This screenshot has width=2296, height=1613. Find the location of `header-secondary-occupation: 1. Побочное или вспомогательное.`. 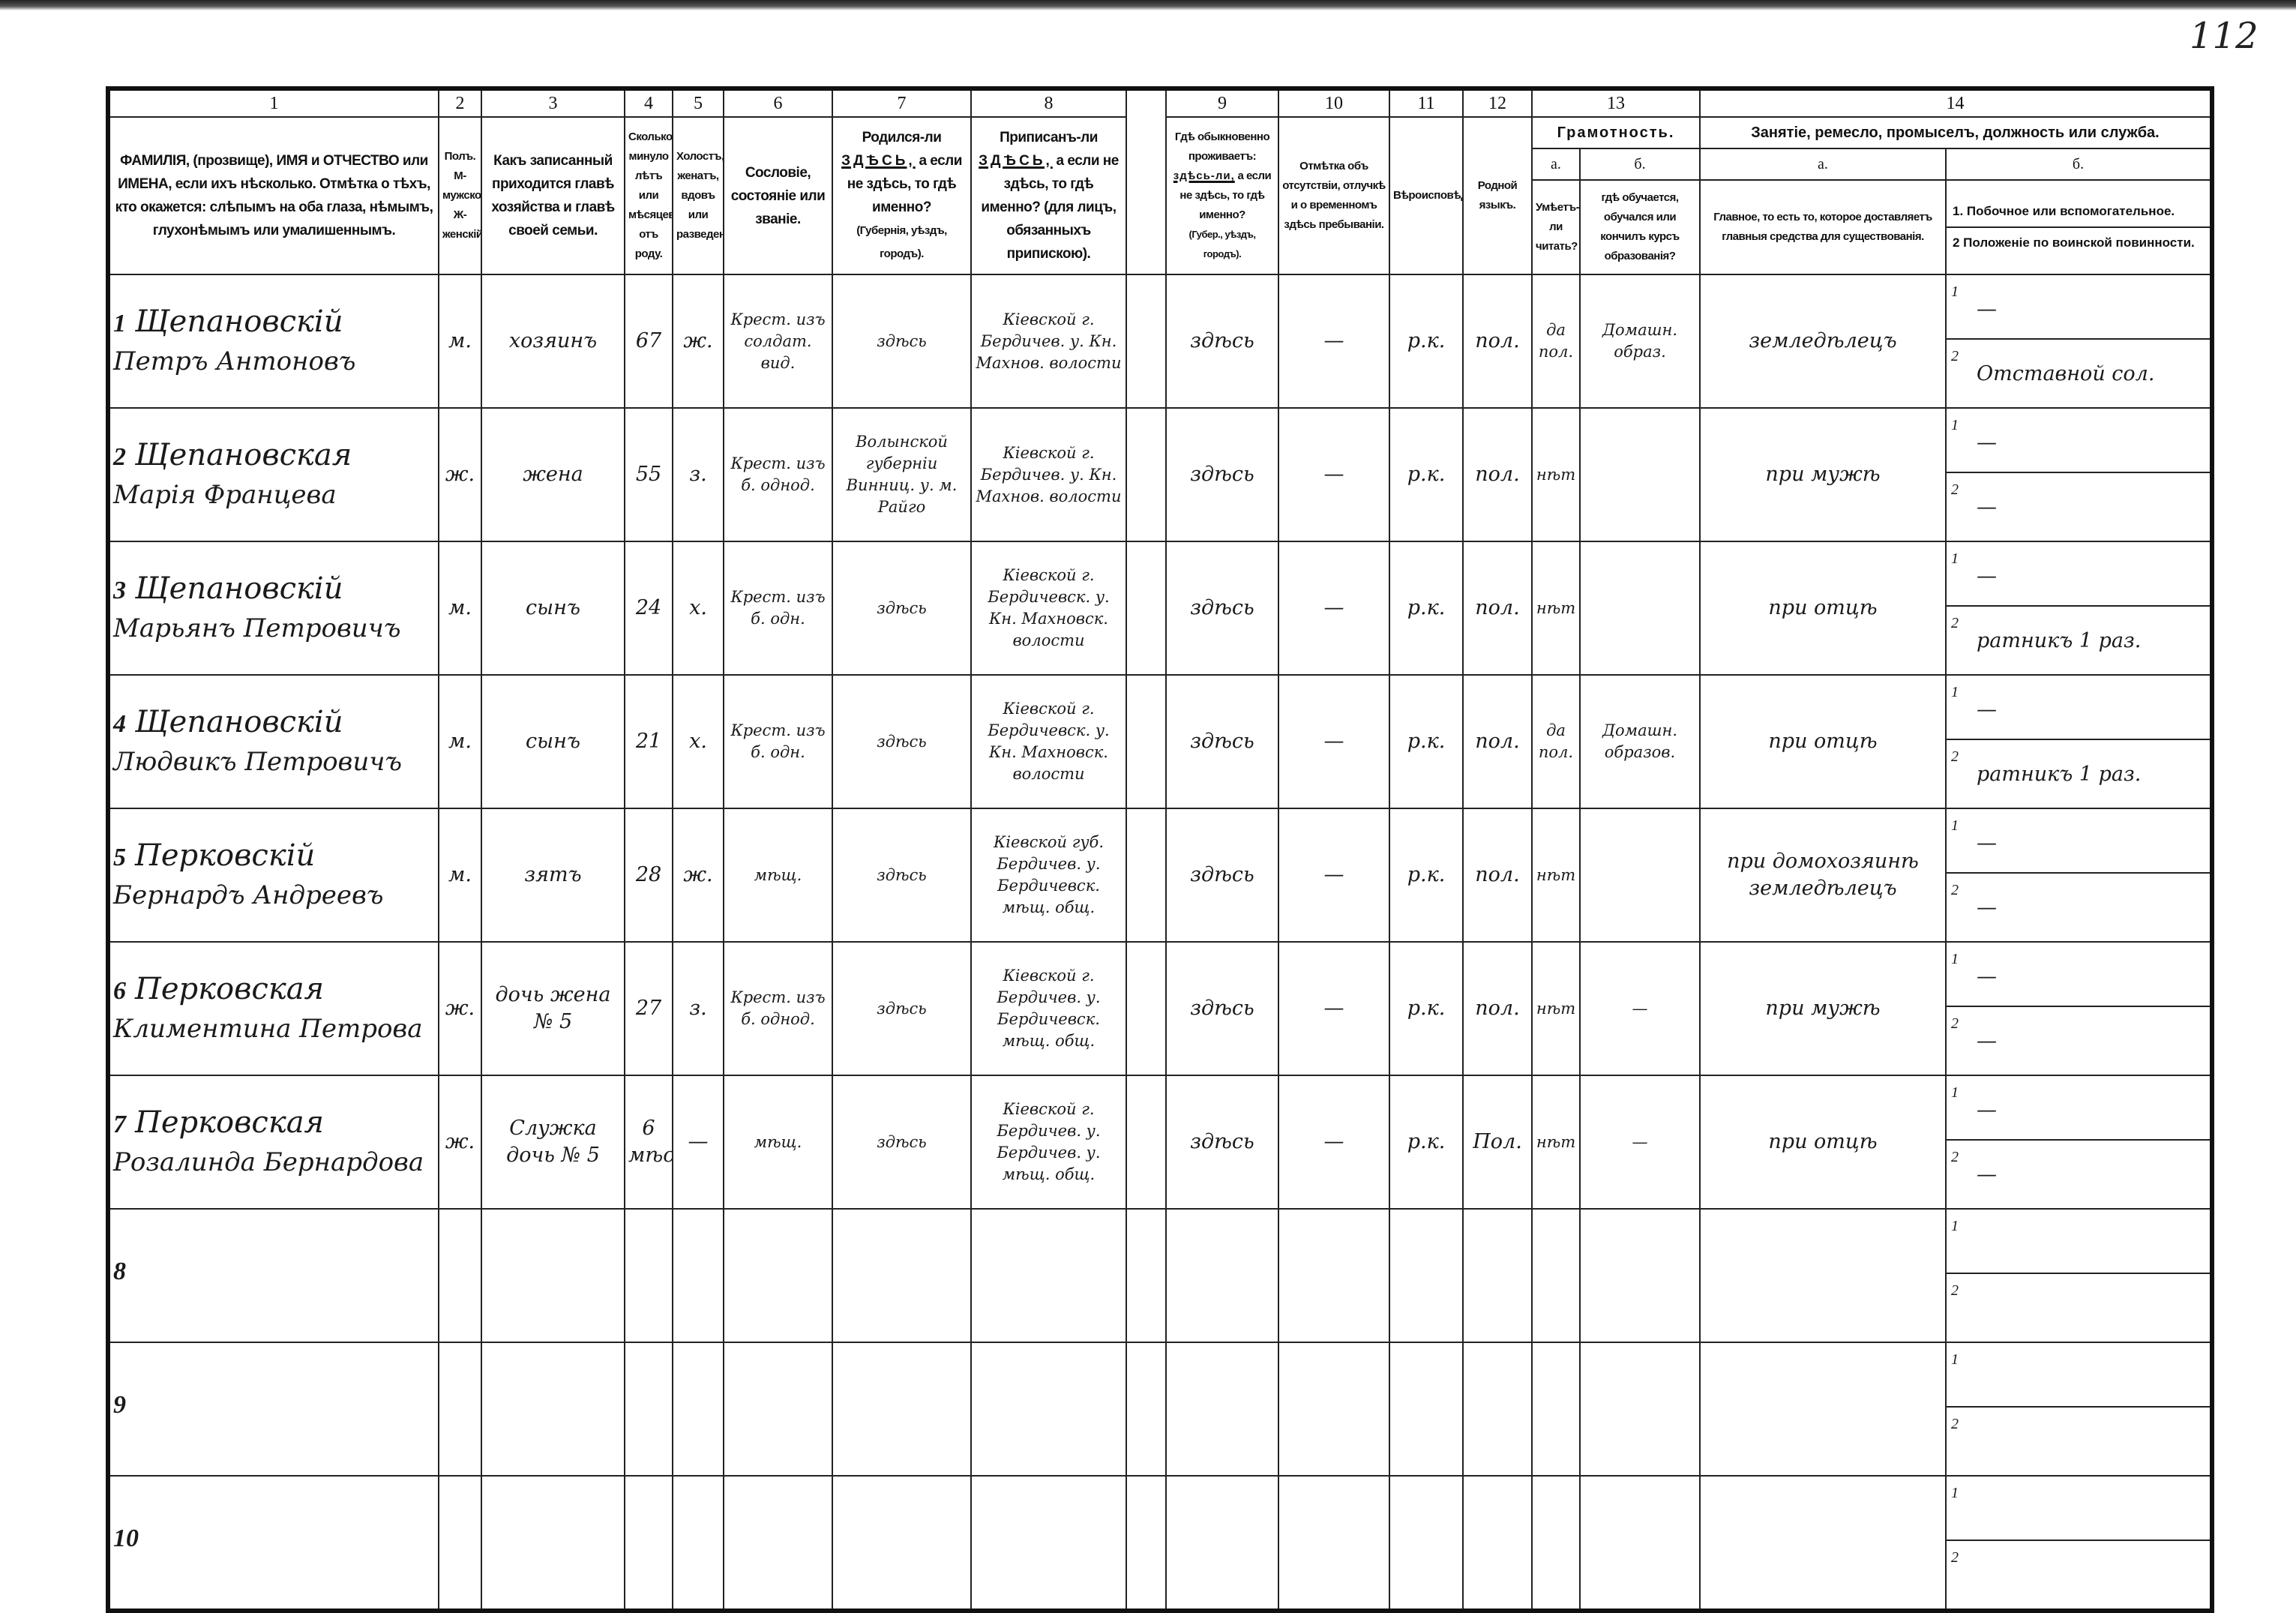

header-secondary-occupation: 1. Побочное или вспомогательное. is located at coordinates (2064, 211).